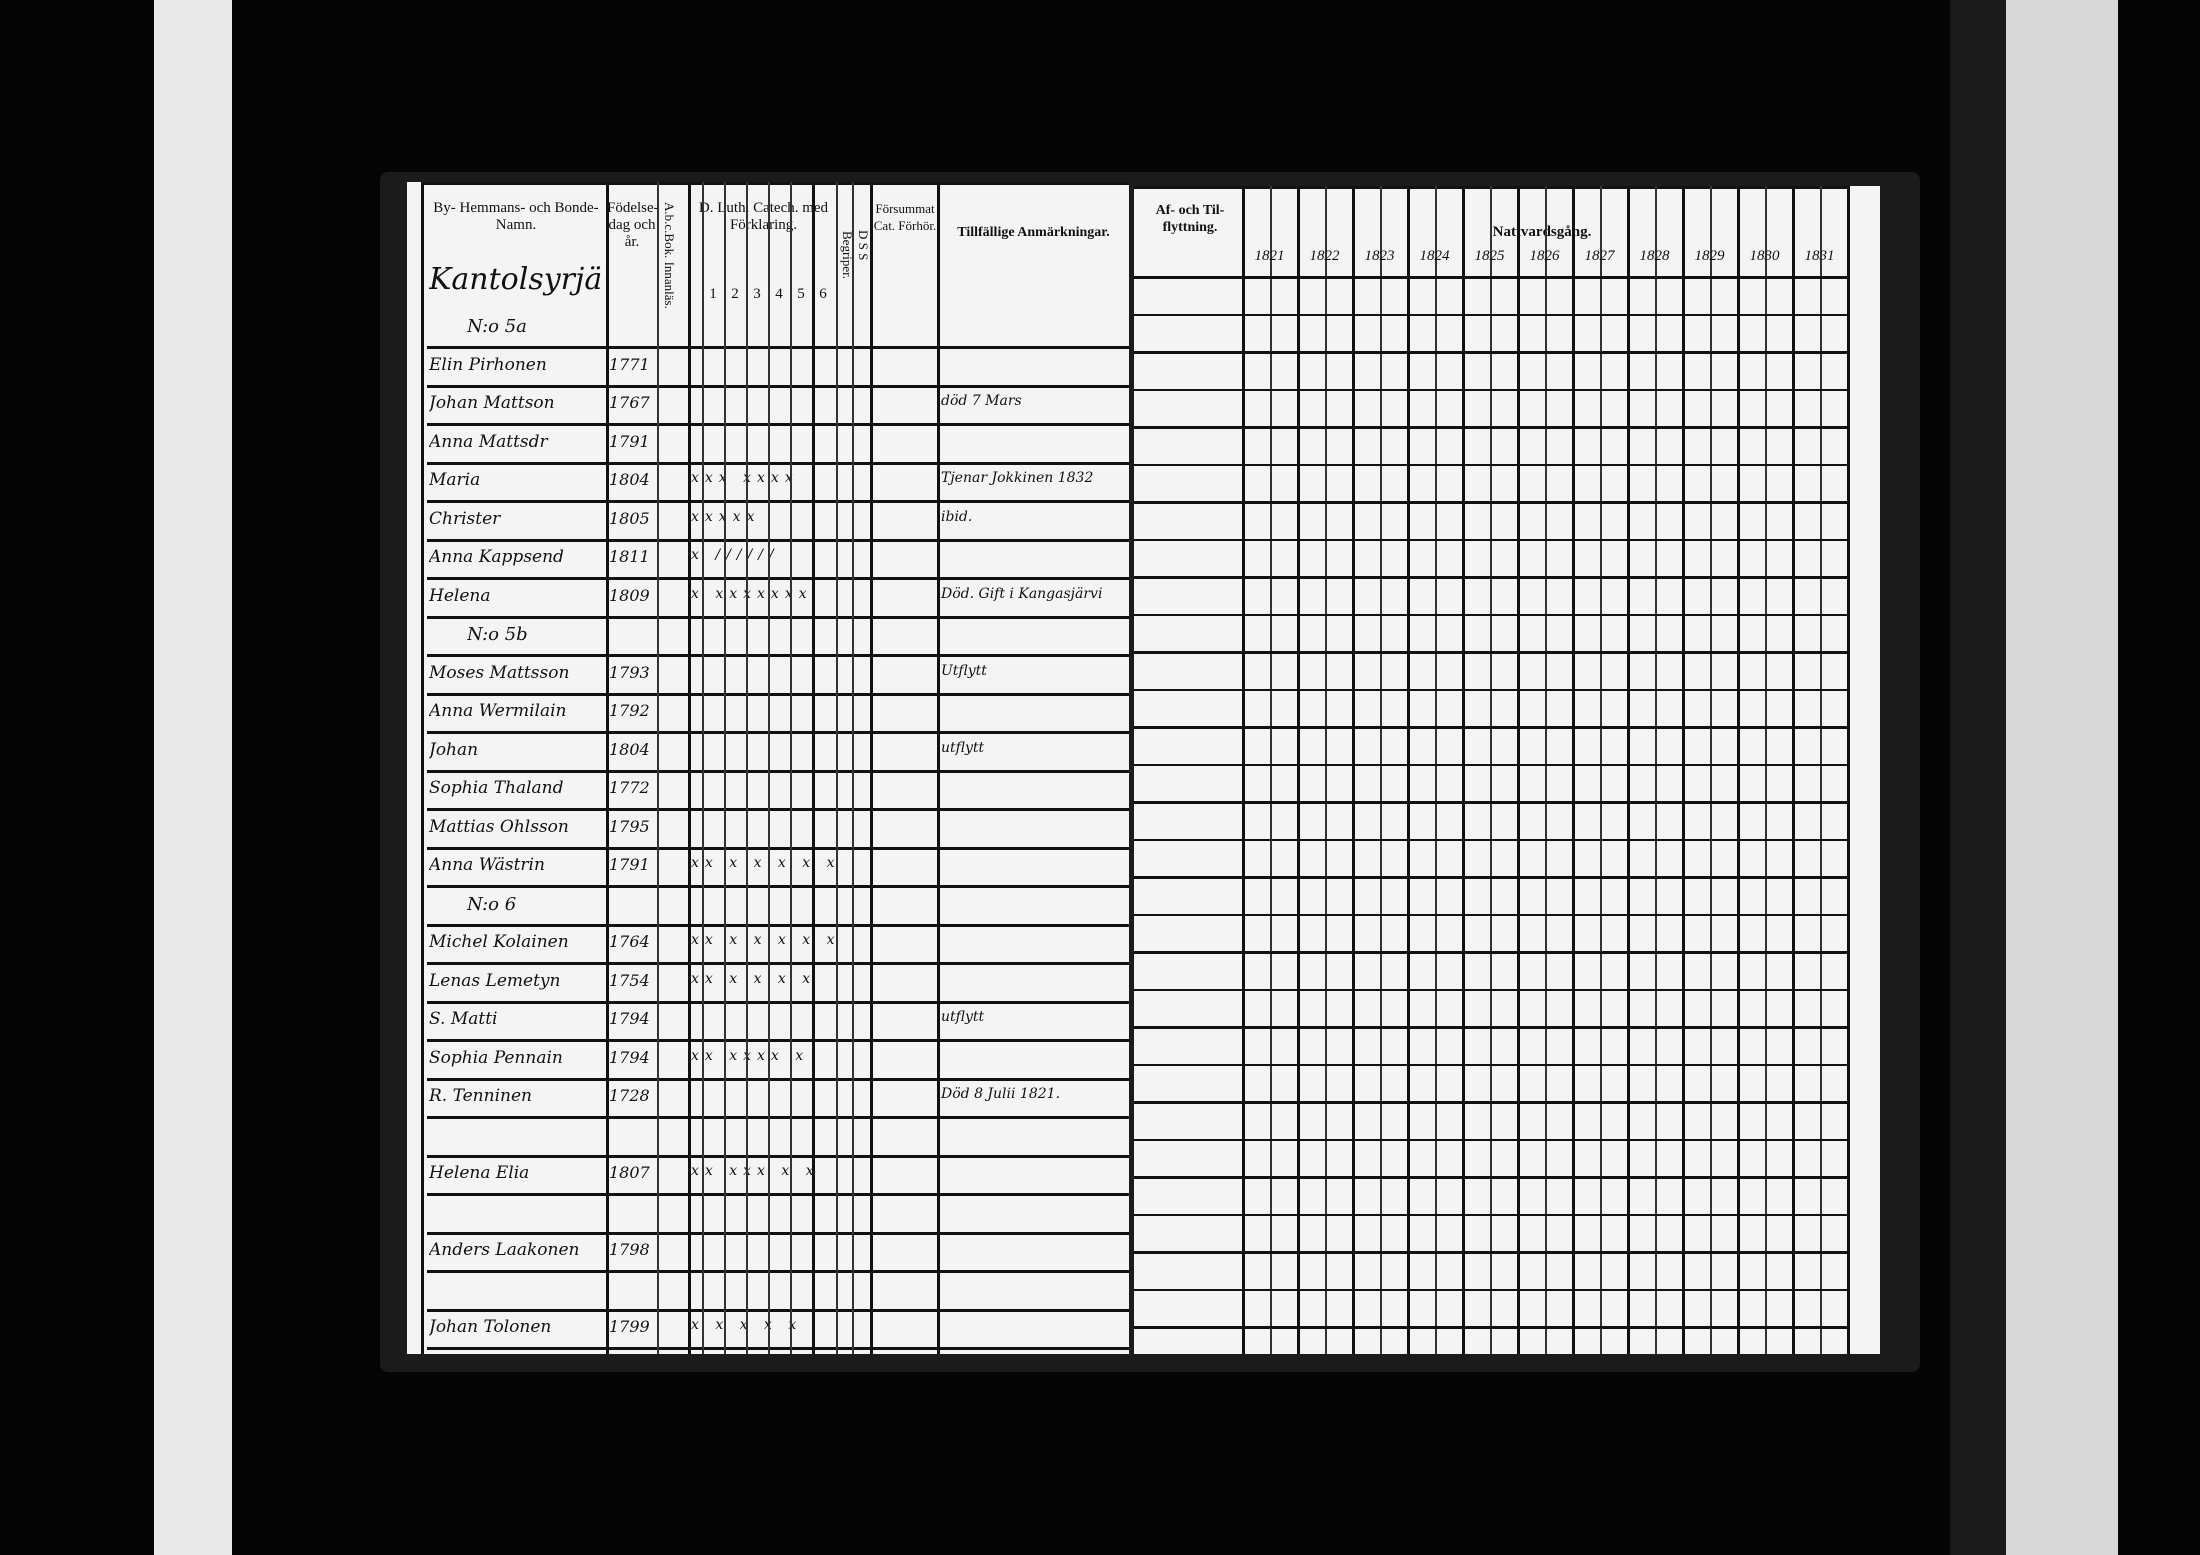 The image size is (2200, 1555). Describe the element at coordinates (463, 1019) in the screenshot. I see `person-name: S. Matti` at that location.